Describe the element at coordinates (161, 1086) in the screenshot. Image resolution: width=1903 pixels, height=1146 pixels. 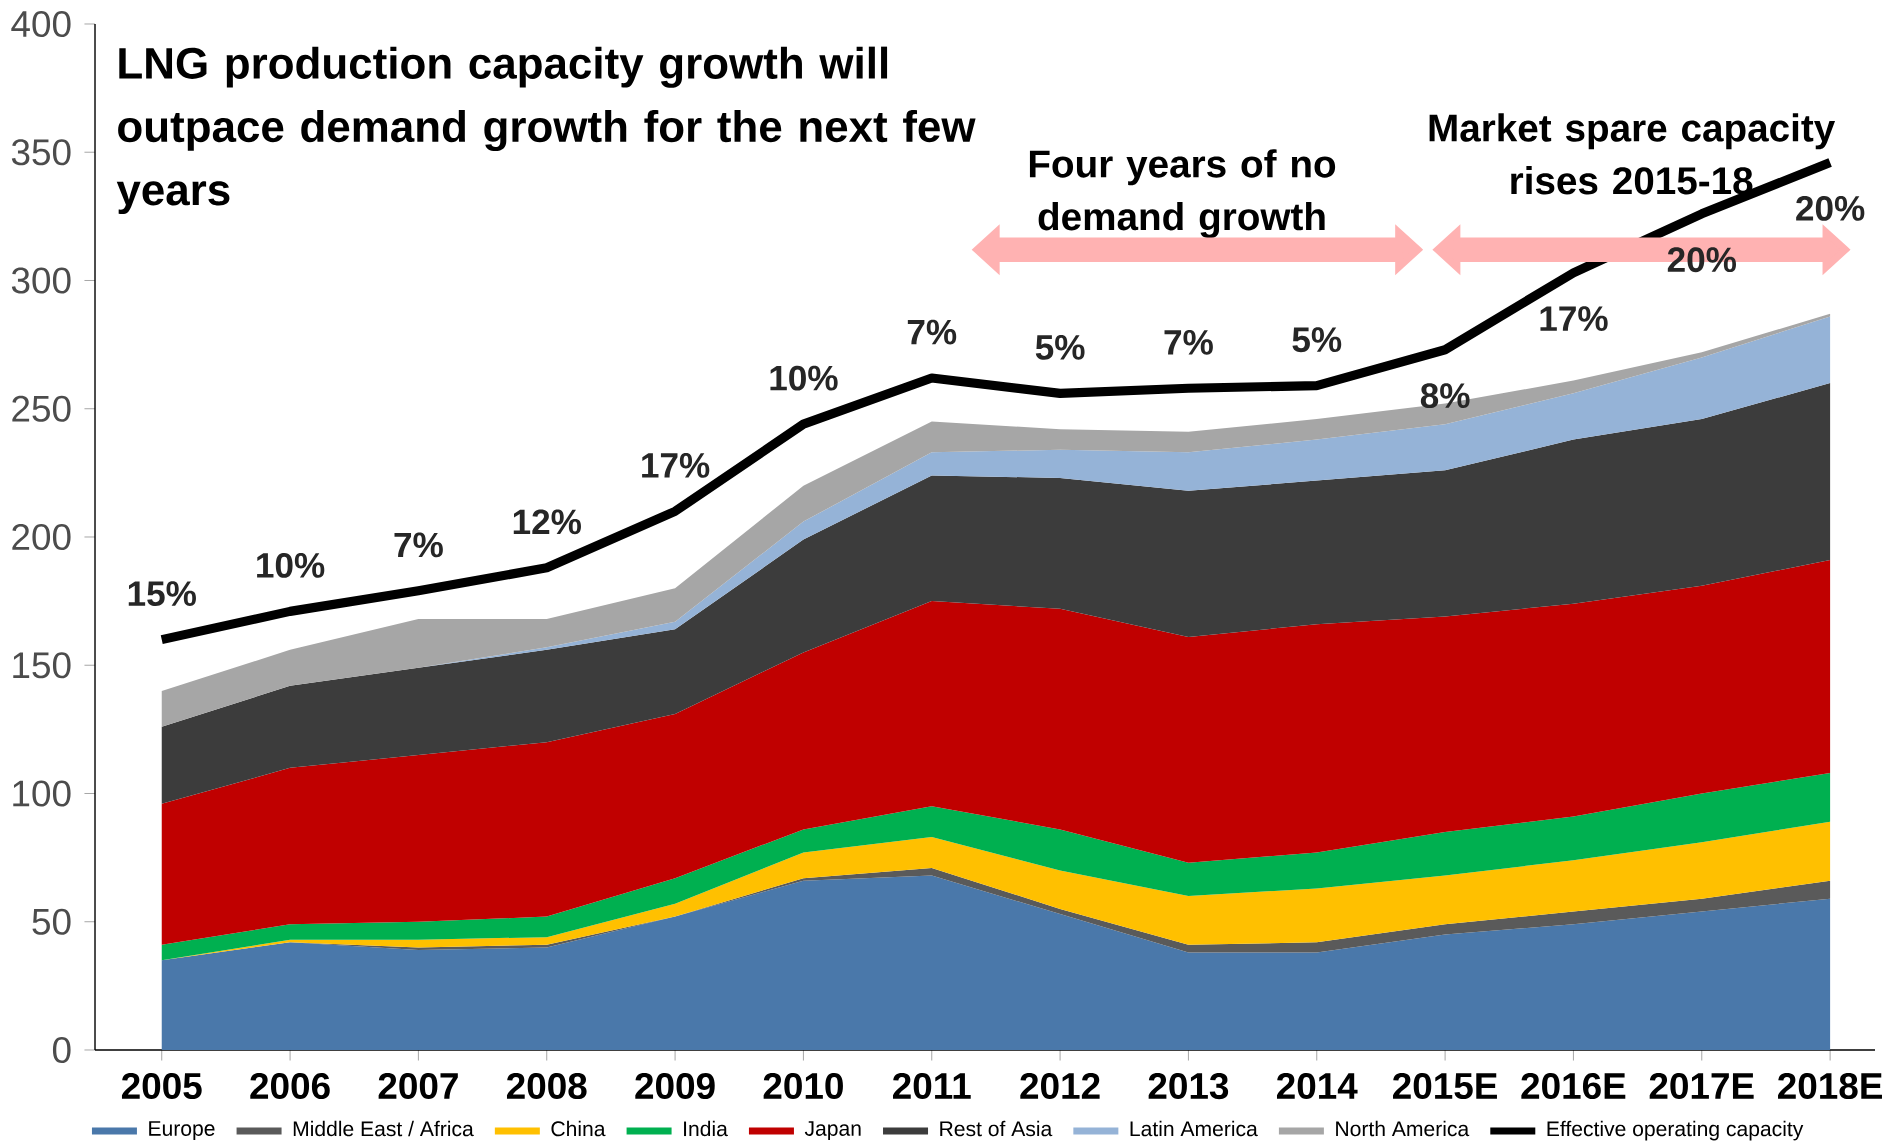
I see `x-tick-label: 2005` at that location.